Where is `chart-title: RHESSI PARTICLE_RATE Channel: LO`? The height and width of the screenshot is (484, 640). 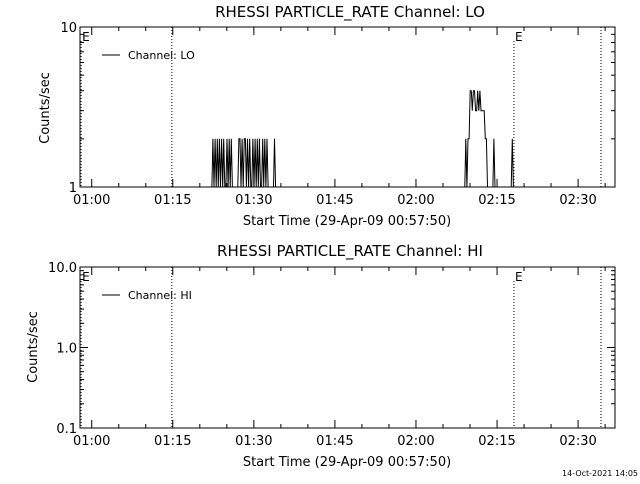
chart-title: RHESSI PARTICLE_RATE Channel: LO is located at coordinates (350, 12).